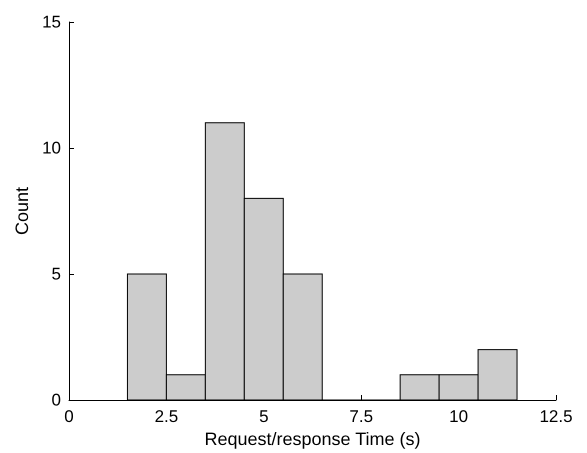 This screenshot has width=587, height=453. I want to click on x-tick-label: 7.5, so click(361, 416).